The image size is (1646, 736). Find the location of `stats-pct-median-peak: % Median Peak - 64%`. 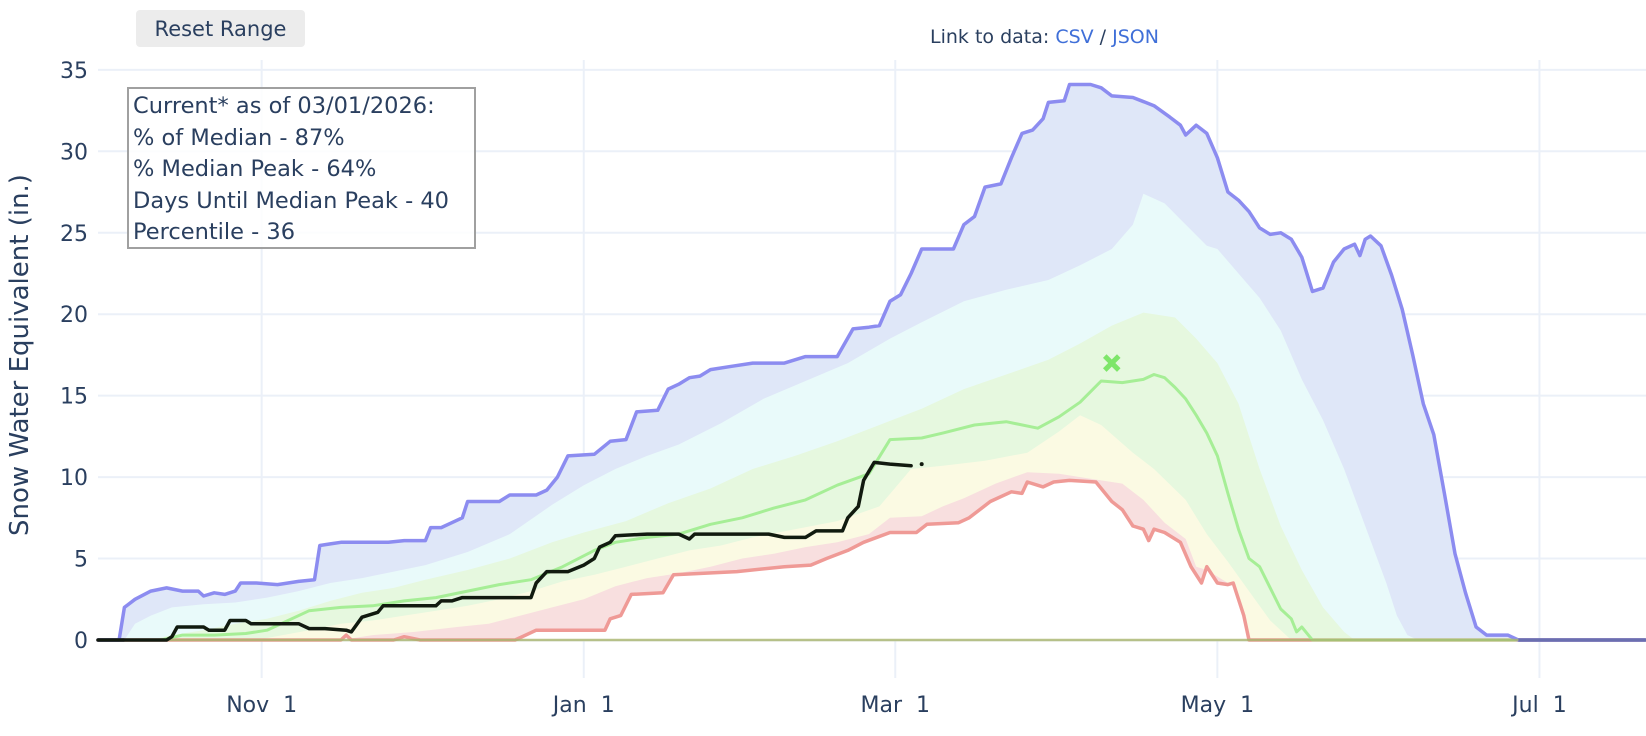

stats-pct-median-peak: % Median Peak - 64% is located at coordinates (255, 169).